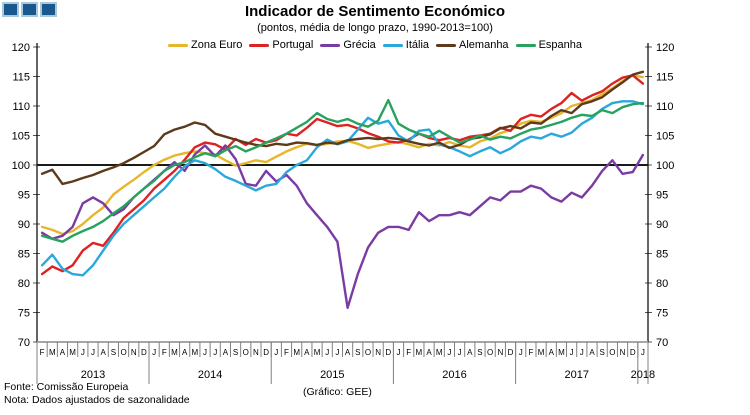 The width and height of the screenshot is (750, 415). I want to click on legend-item-italia: Itália, so click(406, 45).